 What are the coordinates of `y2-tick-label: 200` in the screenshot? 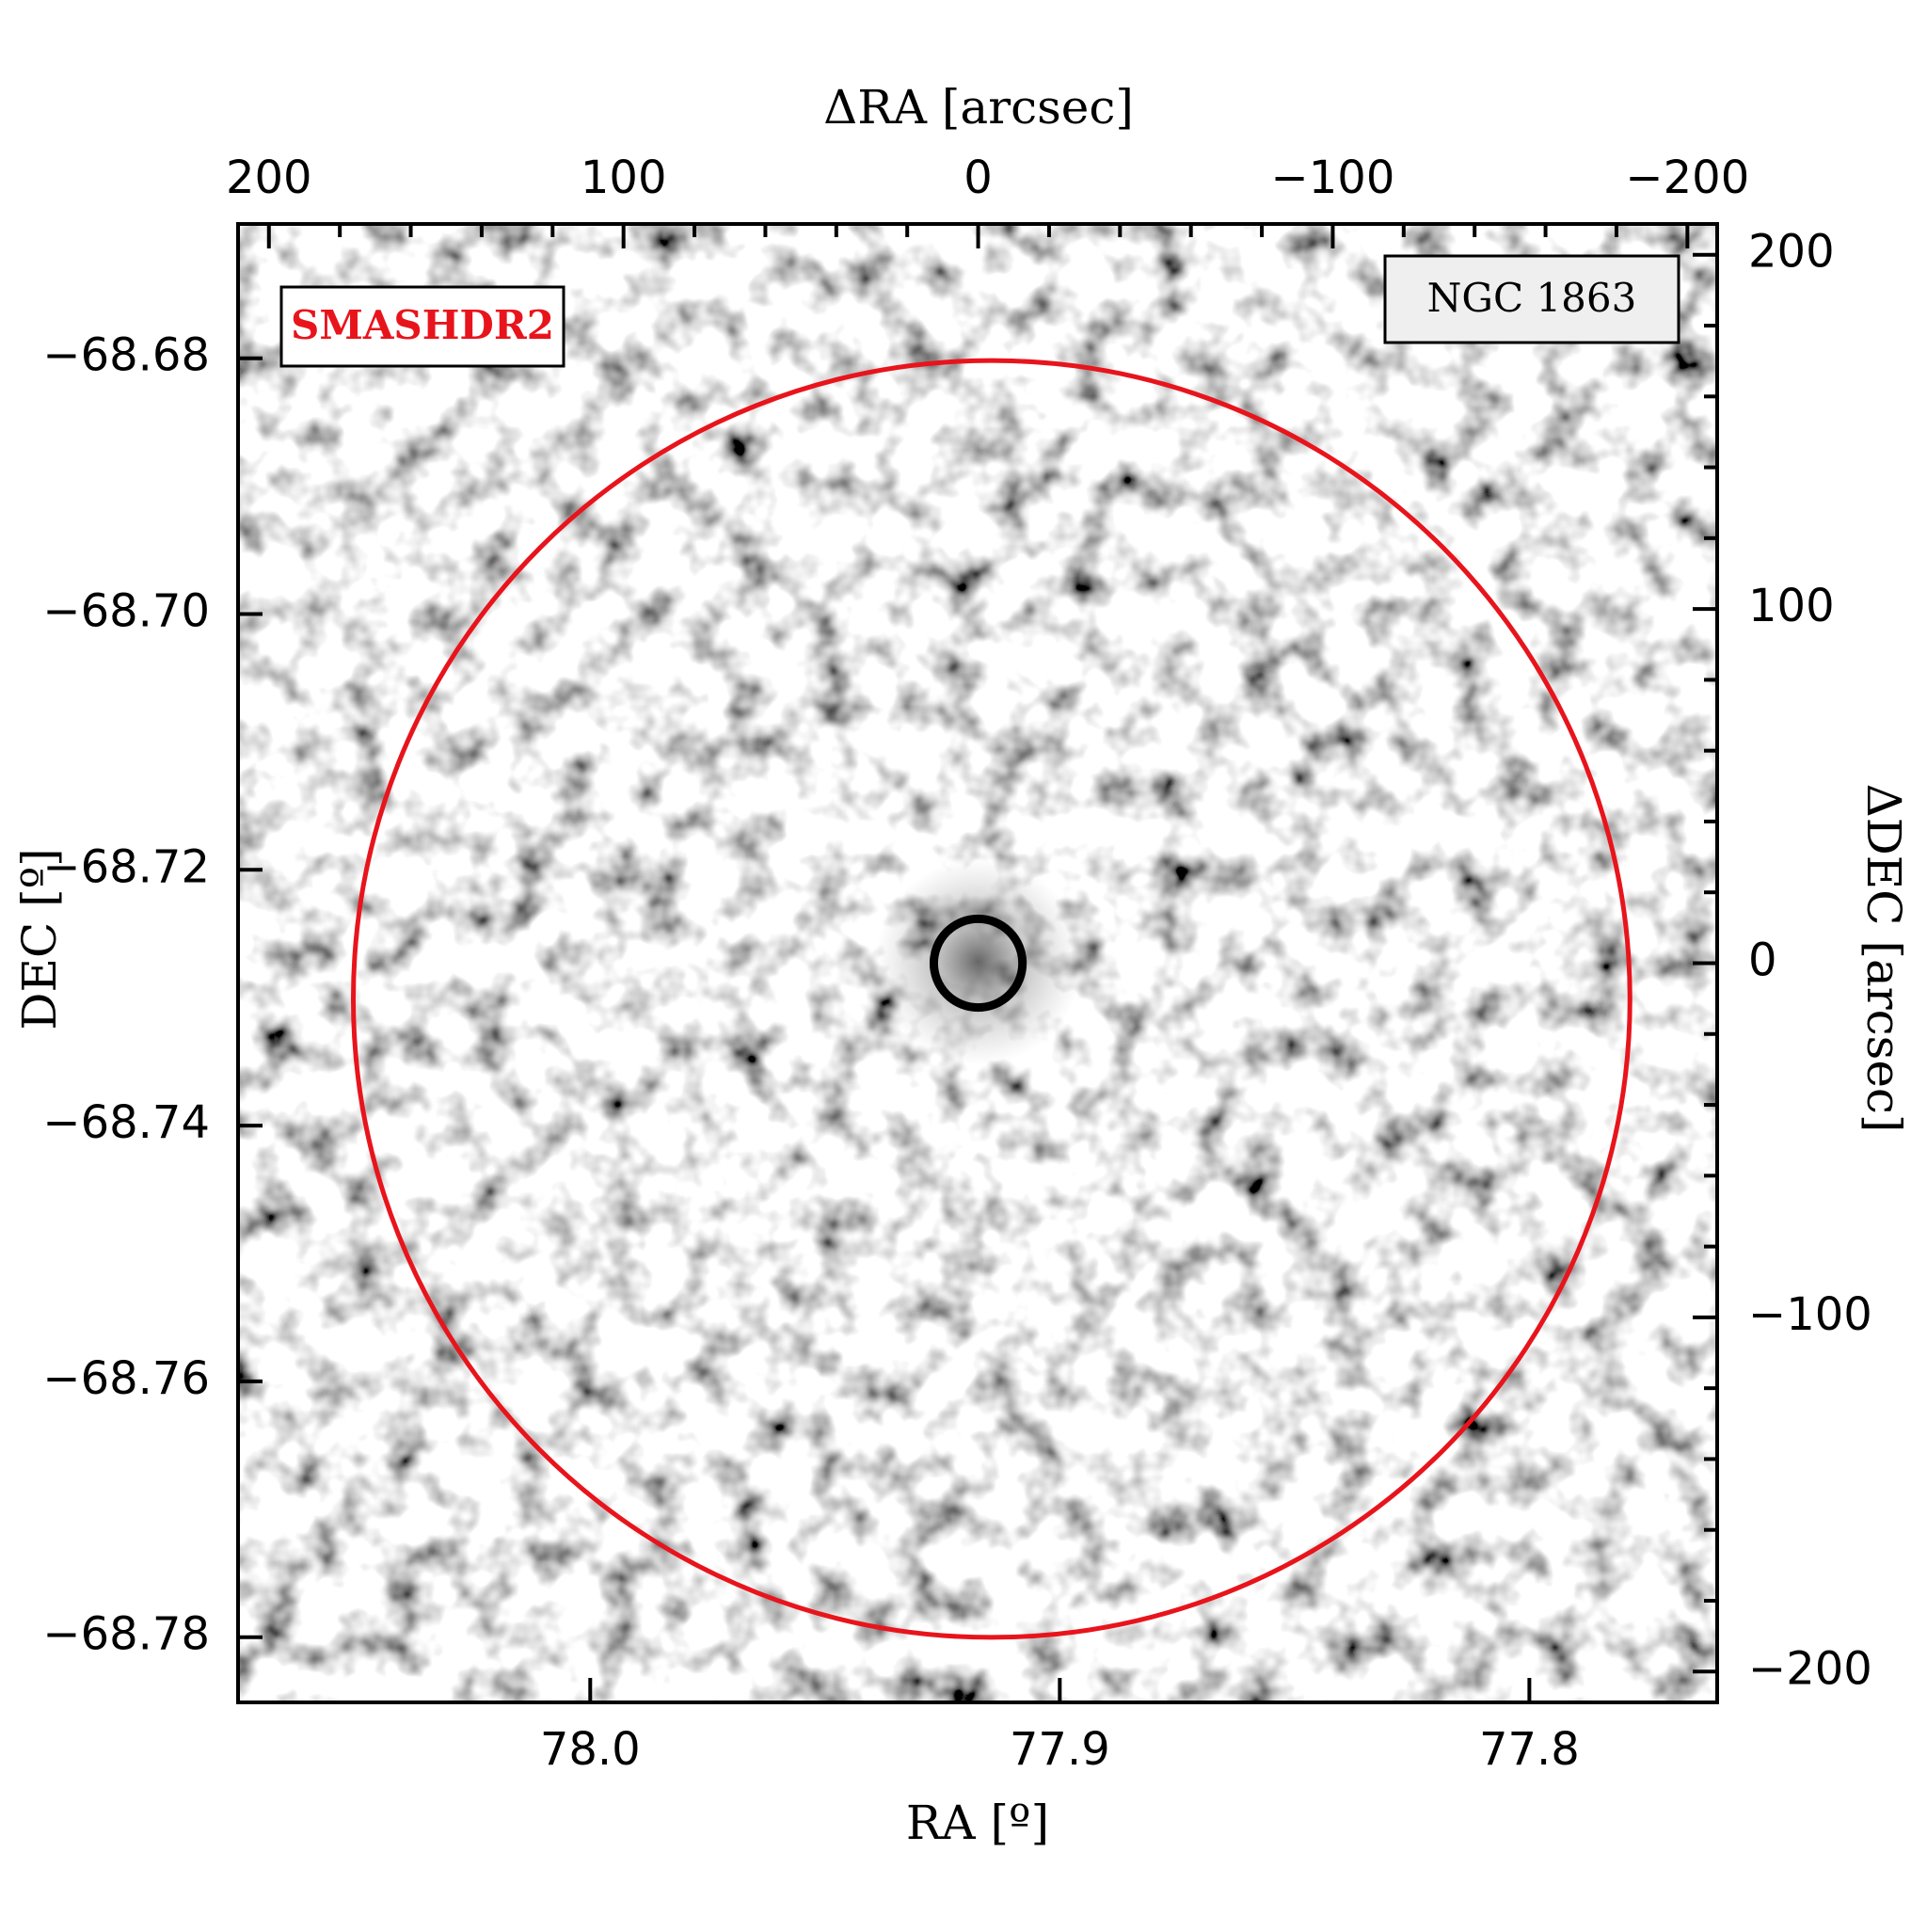 It's located at (1791, 252).